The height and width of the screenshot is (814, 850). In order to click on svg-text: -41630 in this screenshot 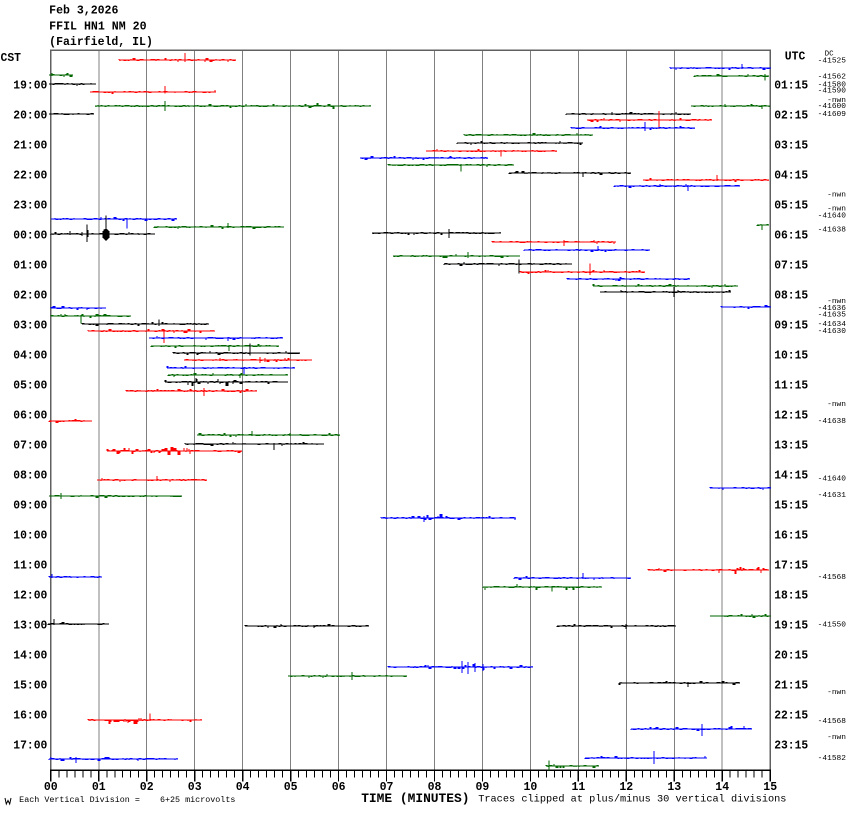, I will do `click(832, 332)`.